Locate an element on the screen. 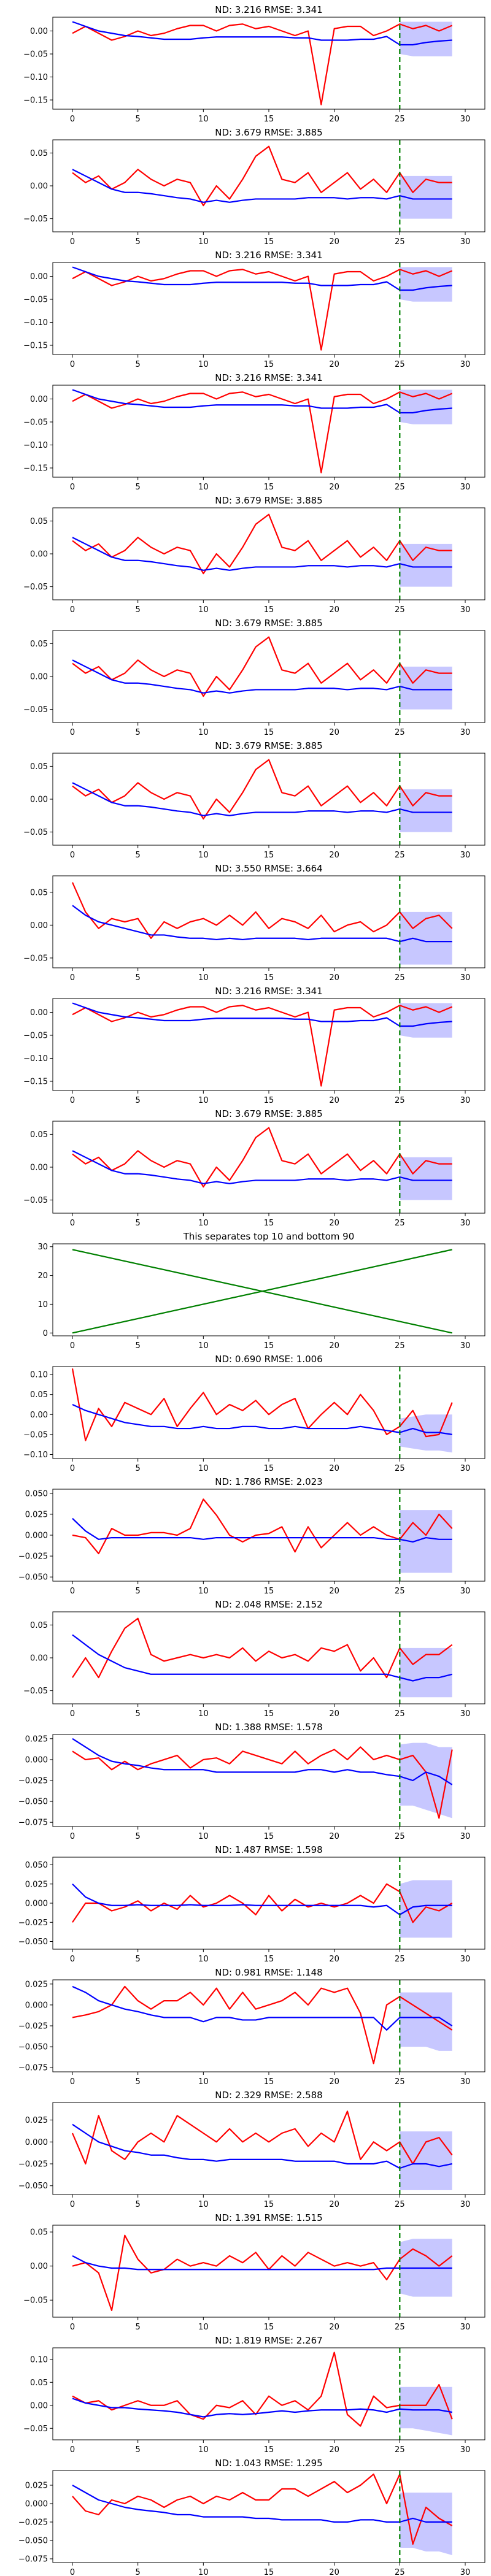 This screenshot has height=2576, width=491. subplot-title: ND: 0.981 RMSE: 1.148 is located at coordinates (268, 1972).